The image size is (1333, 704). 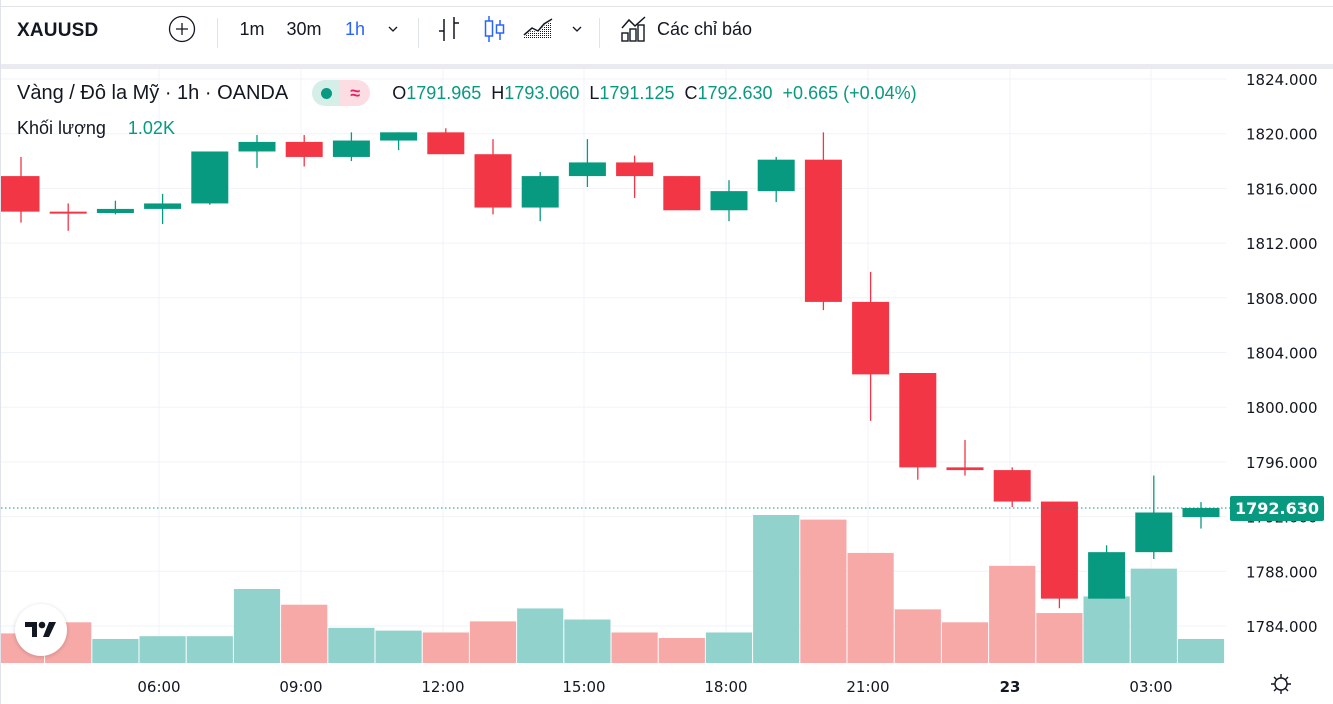 I want to click on time-tick-label: 18:00, so click(x=725, y=687).